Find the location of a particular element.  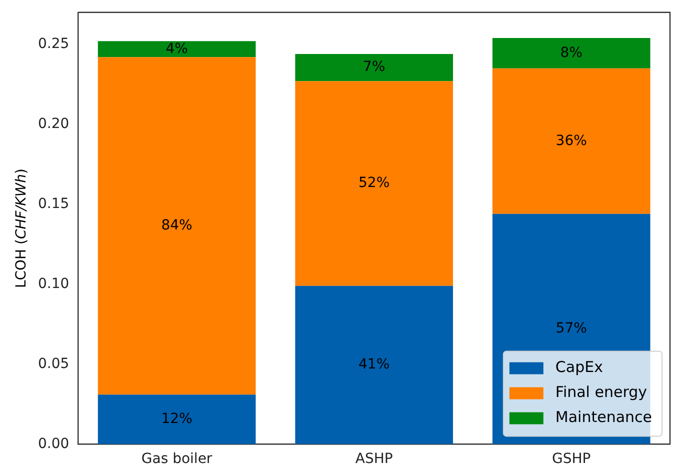

annotation: 52% is located at coordinates (374, 183).